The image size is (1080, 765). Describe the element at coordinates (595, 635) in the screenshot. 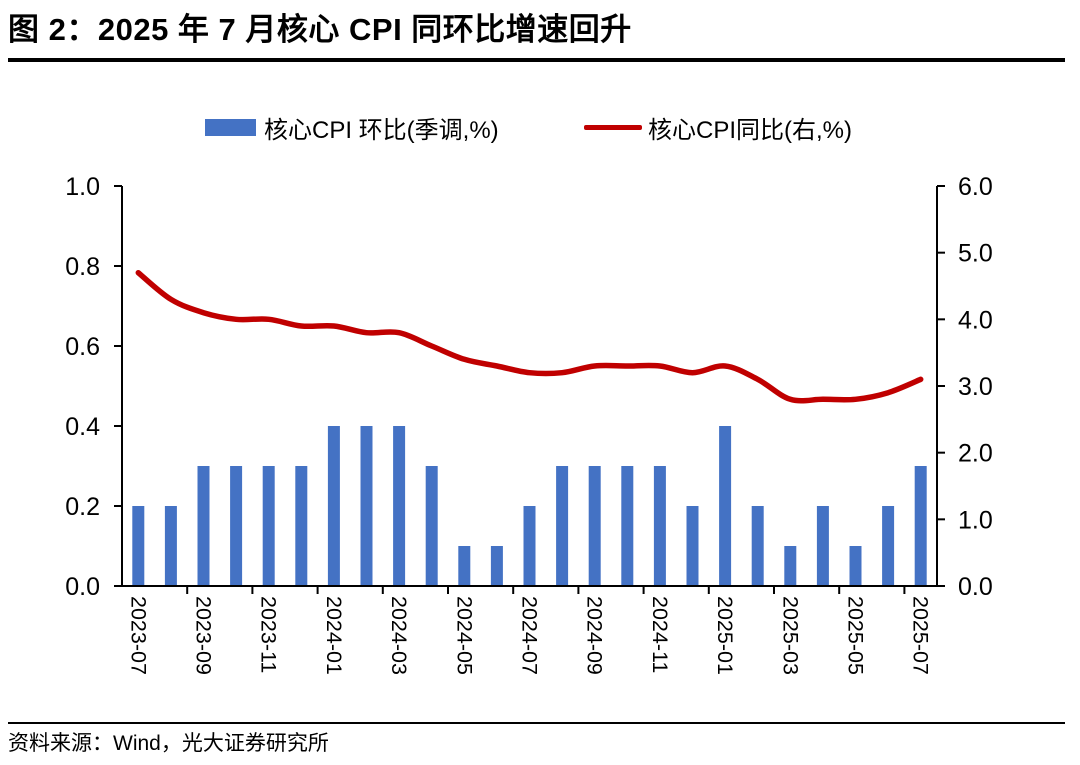

I see `x-tick-label: 2024-09` at that location.